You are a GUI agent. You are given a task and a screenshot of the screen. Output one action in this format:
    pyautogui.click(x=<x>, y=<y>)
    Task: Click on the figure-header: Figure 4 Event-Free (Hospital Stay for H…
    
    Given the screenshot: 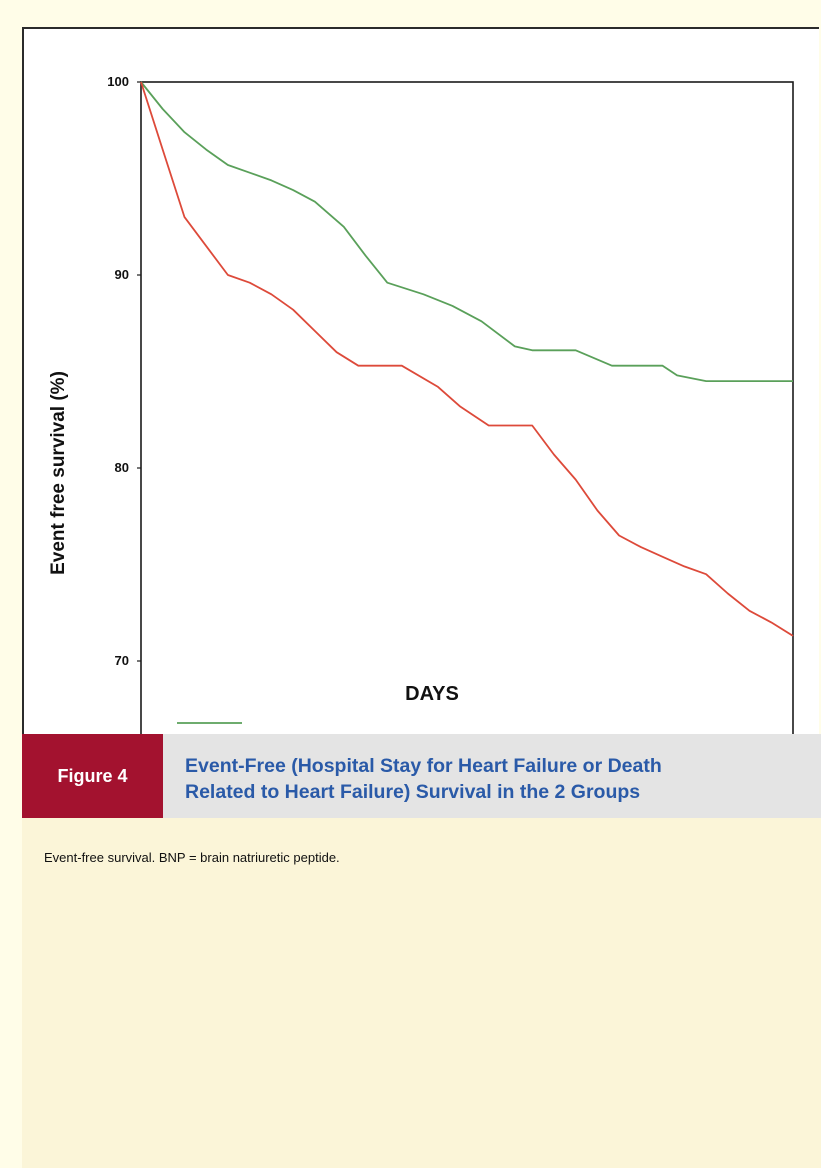 What is the action you would take?
    pyautogui.click(x=421, y=776)
    